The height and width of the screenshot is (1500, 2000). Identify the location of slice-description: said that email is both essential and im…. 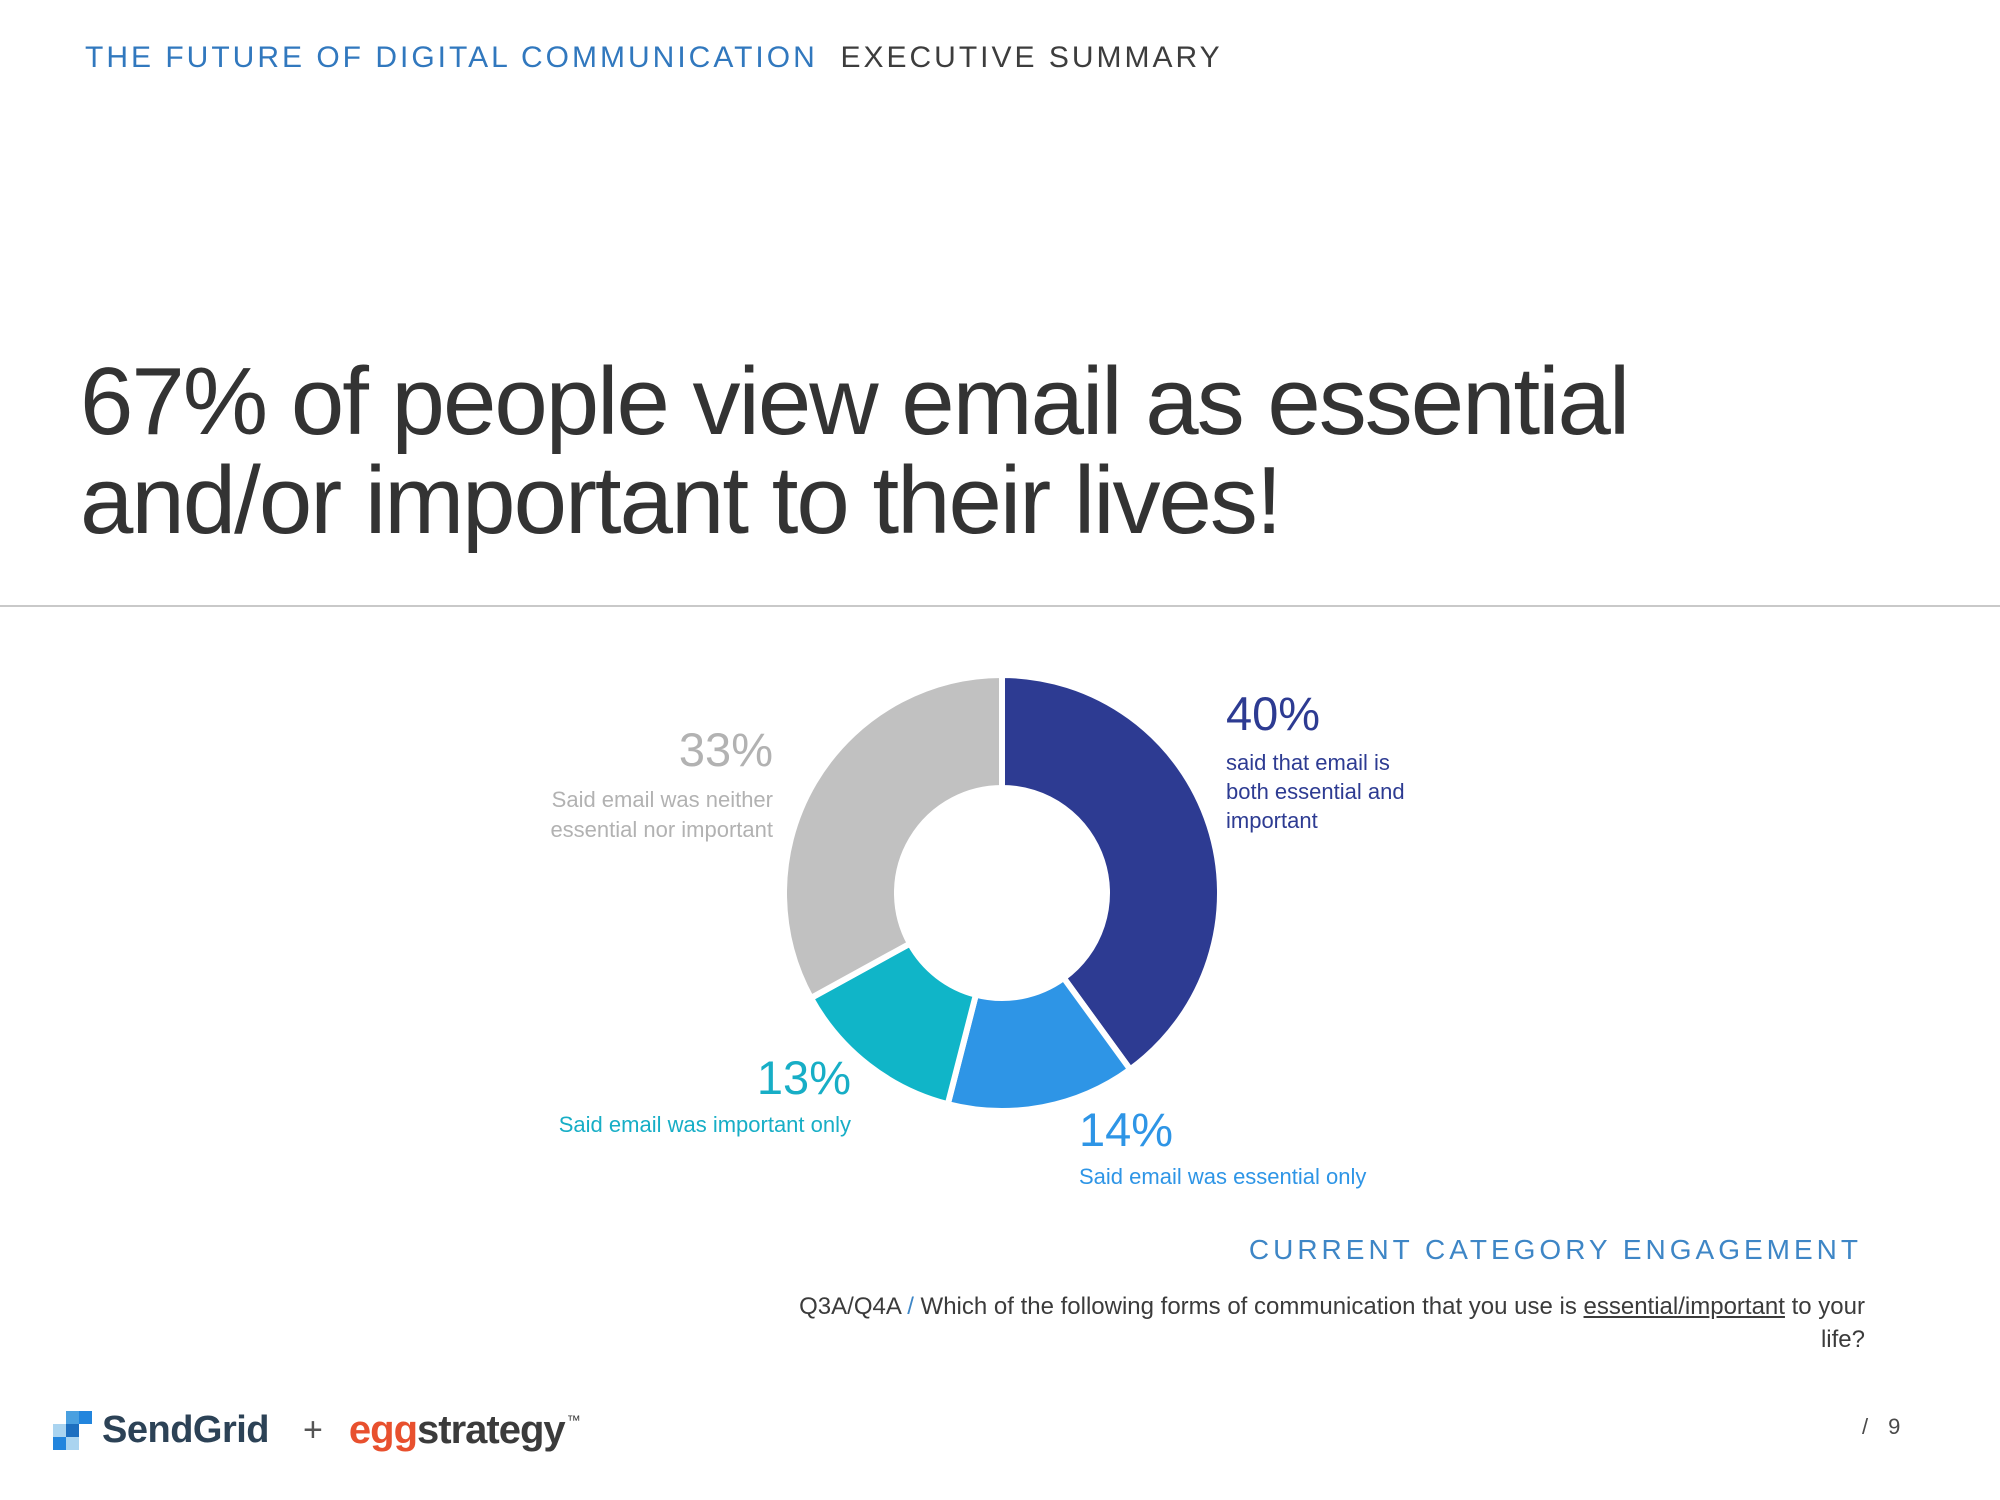
(1315, 791).